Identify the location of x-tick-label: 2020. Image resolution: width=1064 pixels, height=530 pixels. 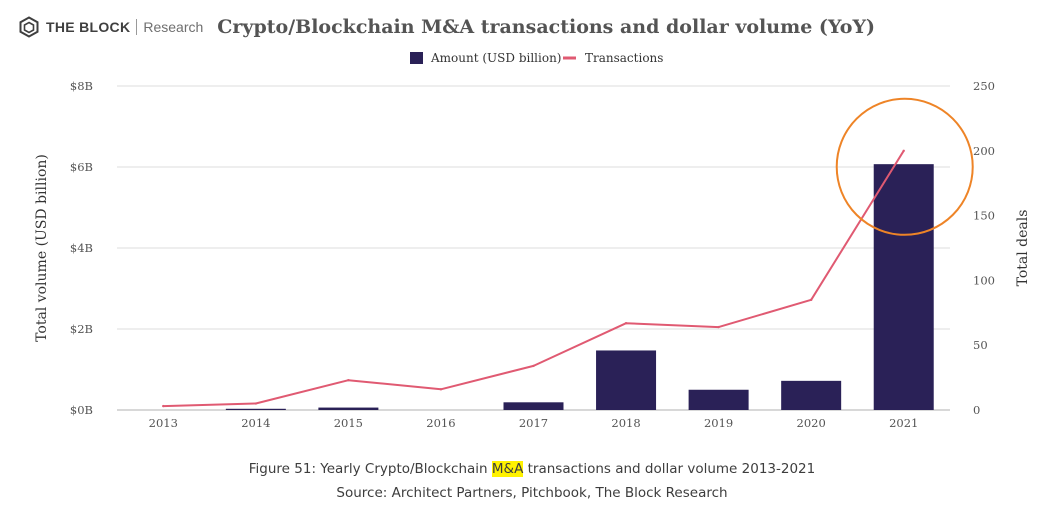
(811, 423).